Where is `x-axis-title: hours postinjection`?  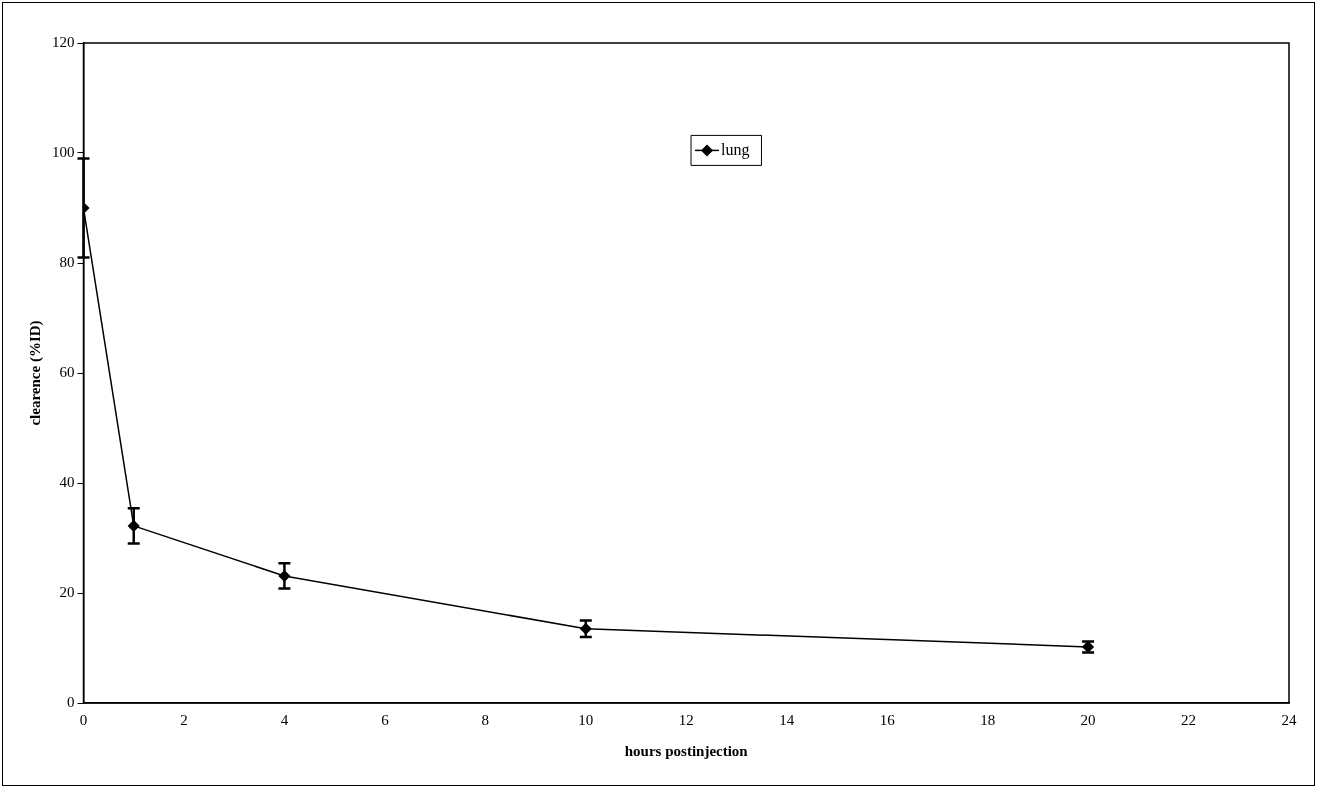 x-axis-title: hours postinjection is located at coordinates (686, 750).